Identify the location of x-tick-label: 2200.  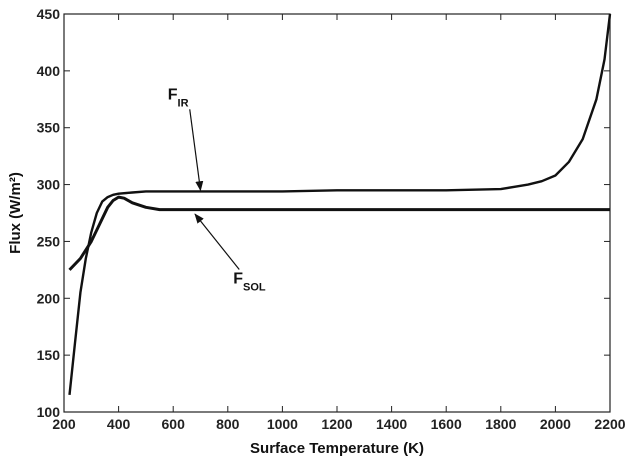
(609, 424).